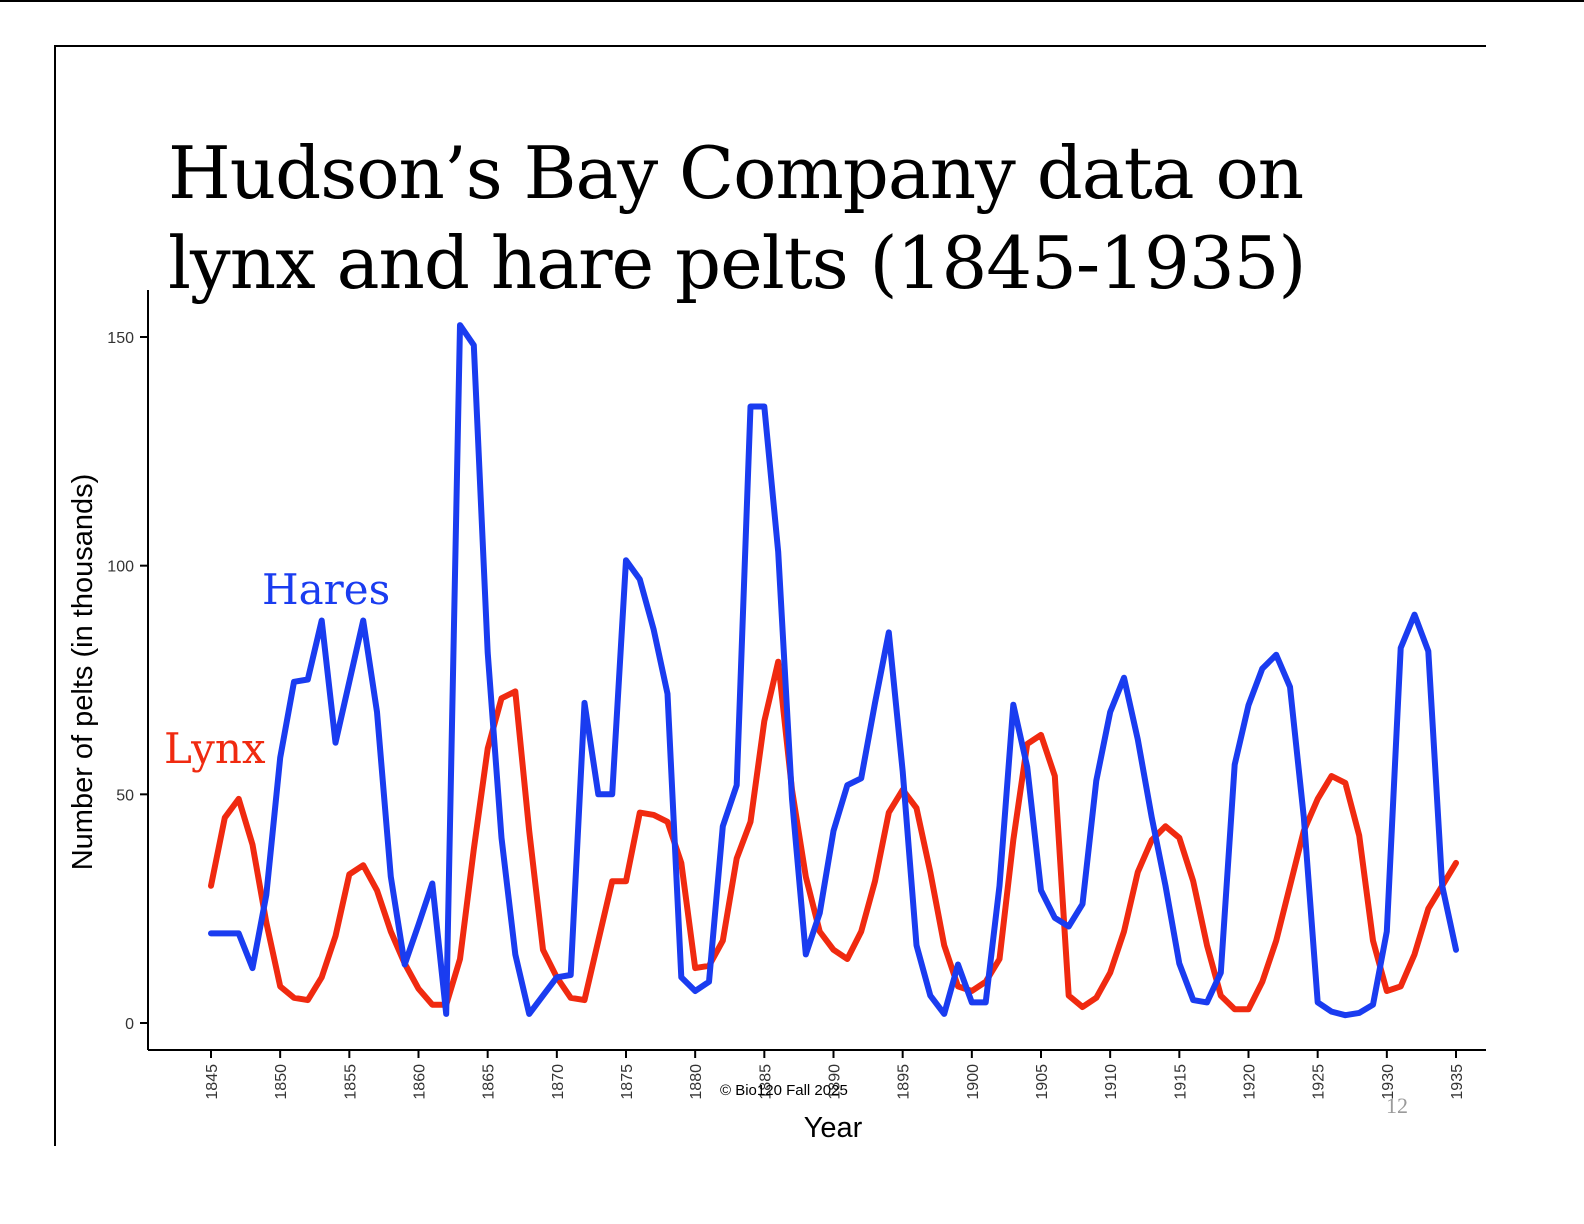 The height and width of the screenshot is (1224, 1584). I want to click on x-tick-label: 1845, so click(212, 1082).